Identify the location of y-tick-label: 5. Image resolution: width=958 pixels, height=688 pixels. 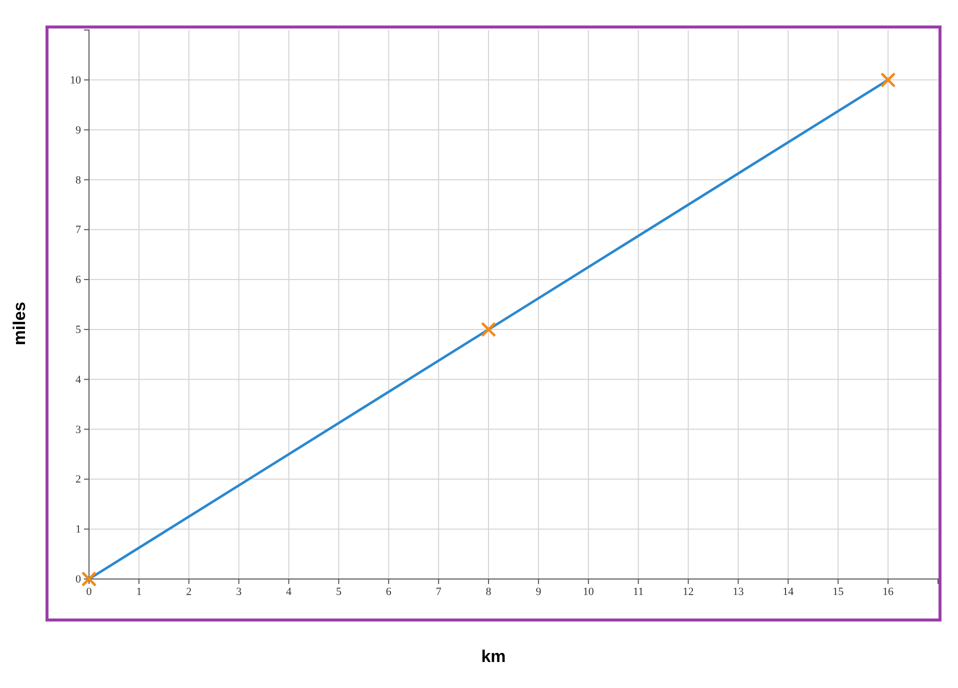
(79, 330).